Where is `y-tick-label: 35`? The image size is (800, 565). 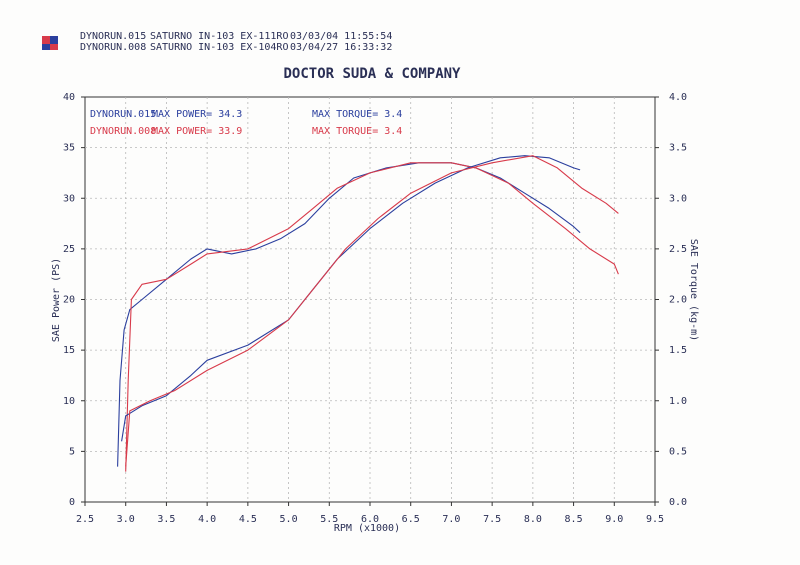 y-tick-label: 35 is located at coordinates (69, 148).